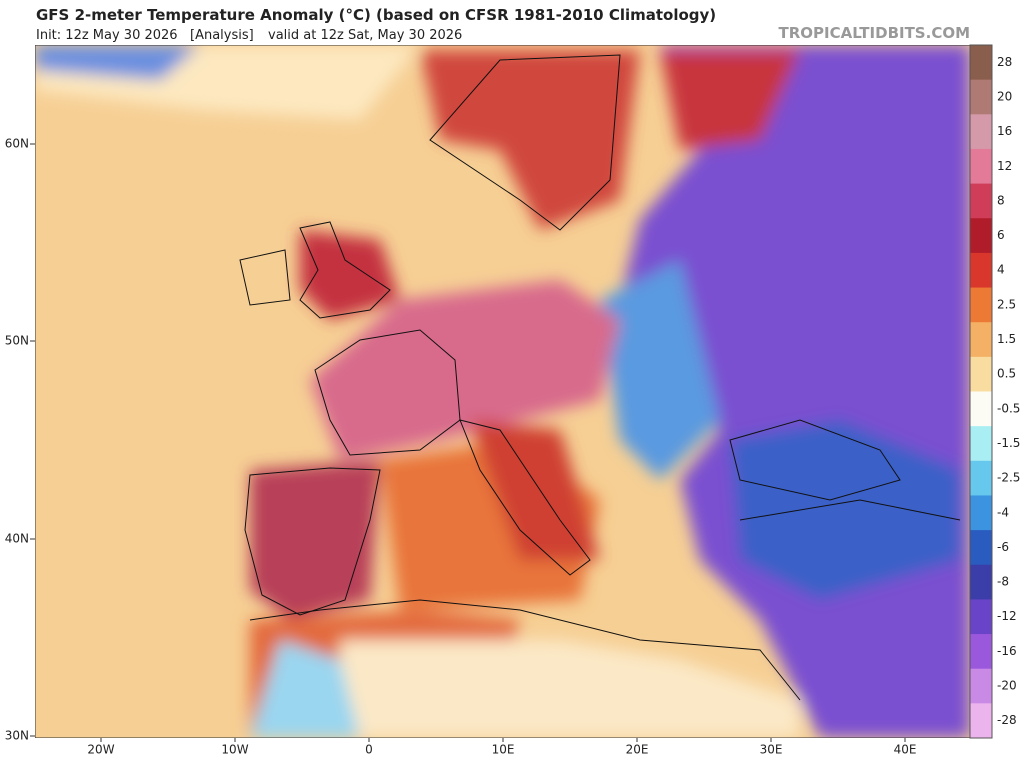  What do you see at coordinates (1001, 270) in the screenshot?
I see `colorbar-label: 4` at bounding box center [1001, 270].